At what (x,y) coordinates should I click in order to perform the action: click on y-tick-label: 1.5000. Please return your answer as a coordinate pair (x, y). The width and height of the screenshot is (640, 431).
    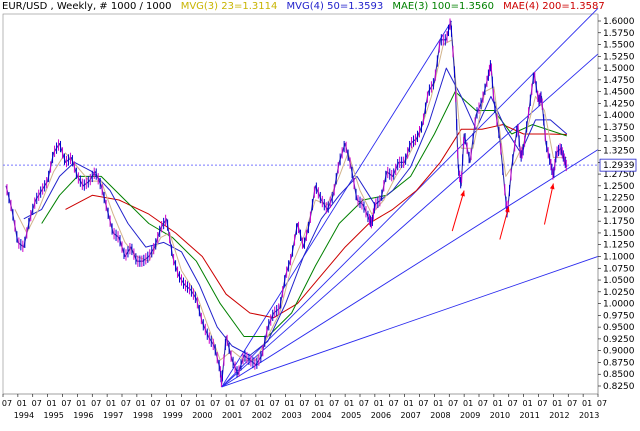
    Looking at the image, I should click on (619, 69).